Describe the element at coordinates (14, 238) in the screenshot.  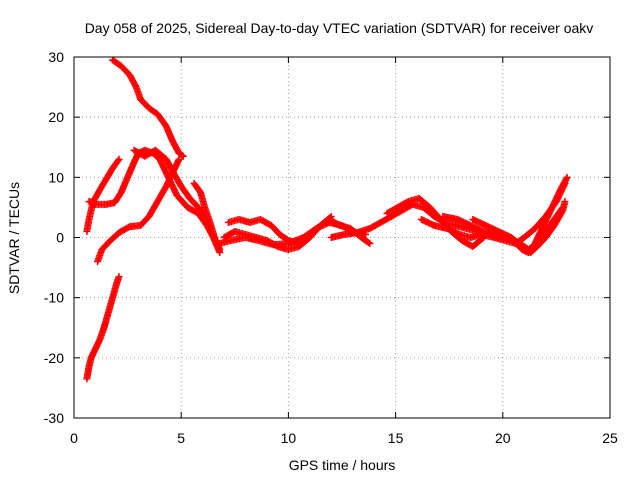
I see `y-axis-label: SDTVAR / TECUs` at that location.